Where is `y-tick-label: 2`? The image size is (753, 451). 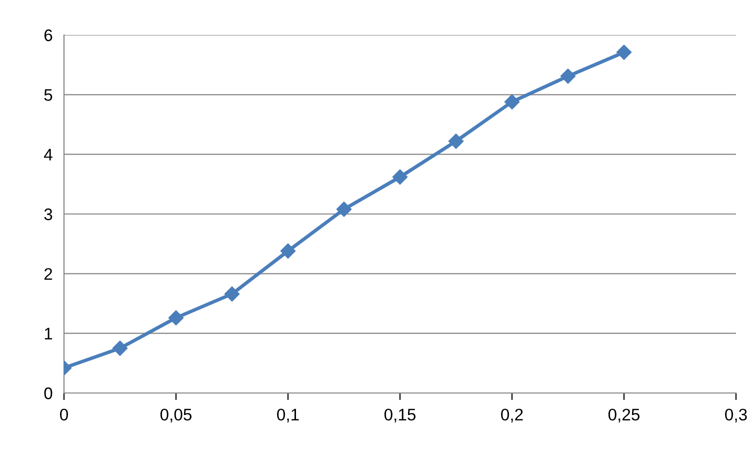 y-tick-label: 2 is located at coordinates (48, 274).